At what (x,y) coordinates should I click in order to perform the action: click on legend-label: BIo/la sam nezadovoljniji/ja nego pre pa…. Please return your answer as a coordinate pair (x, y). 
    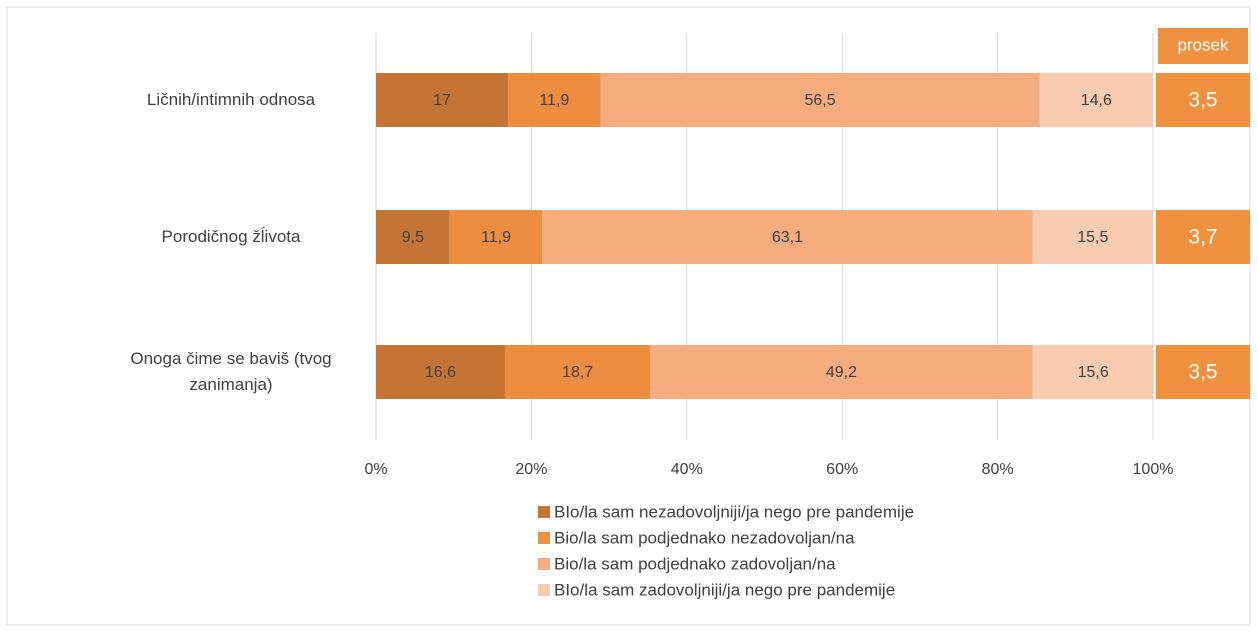
    Looking at the image, I should click on (734, 511).